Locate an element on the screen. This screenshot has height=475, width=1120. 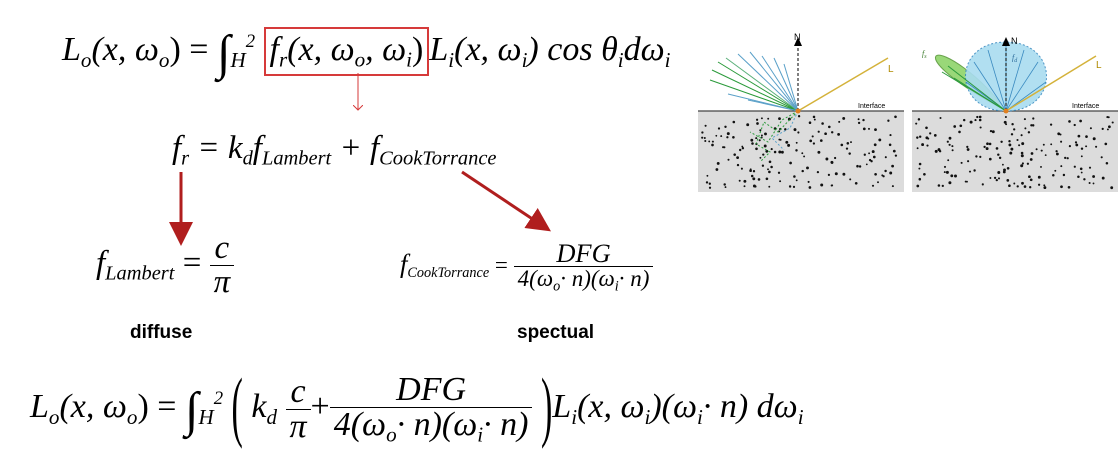
big-right-paren: ) is located at coordinates (546, 408).